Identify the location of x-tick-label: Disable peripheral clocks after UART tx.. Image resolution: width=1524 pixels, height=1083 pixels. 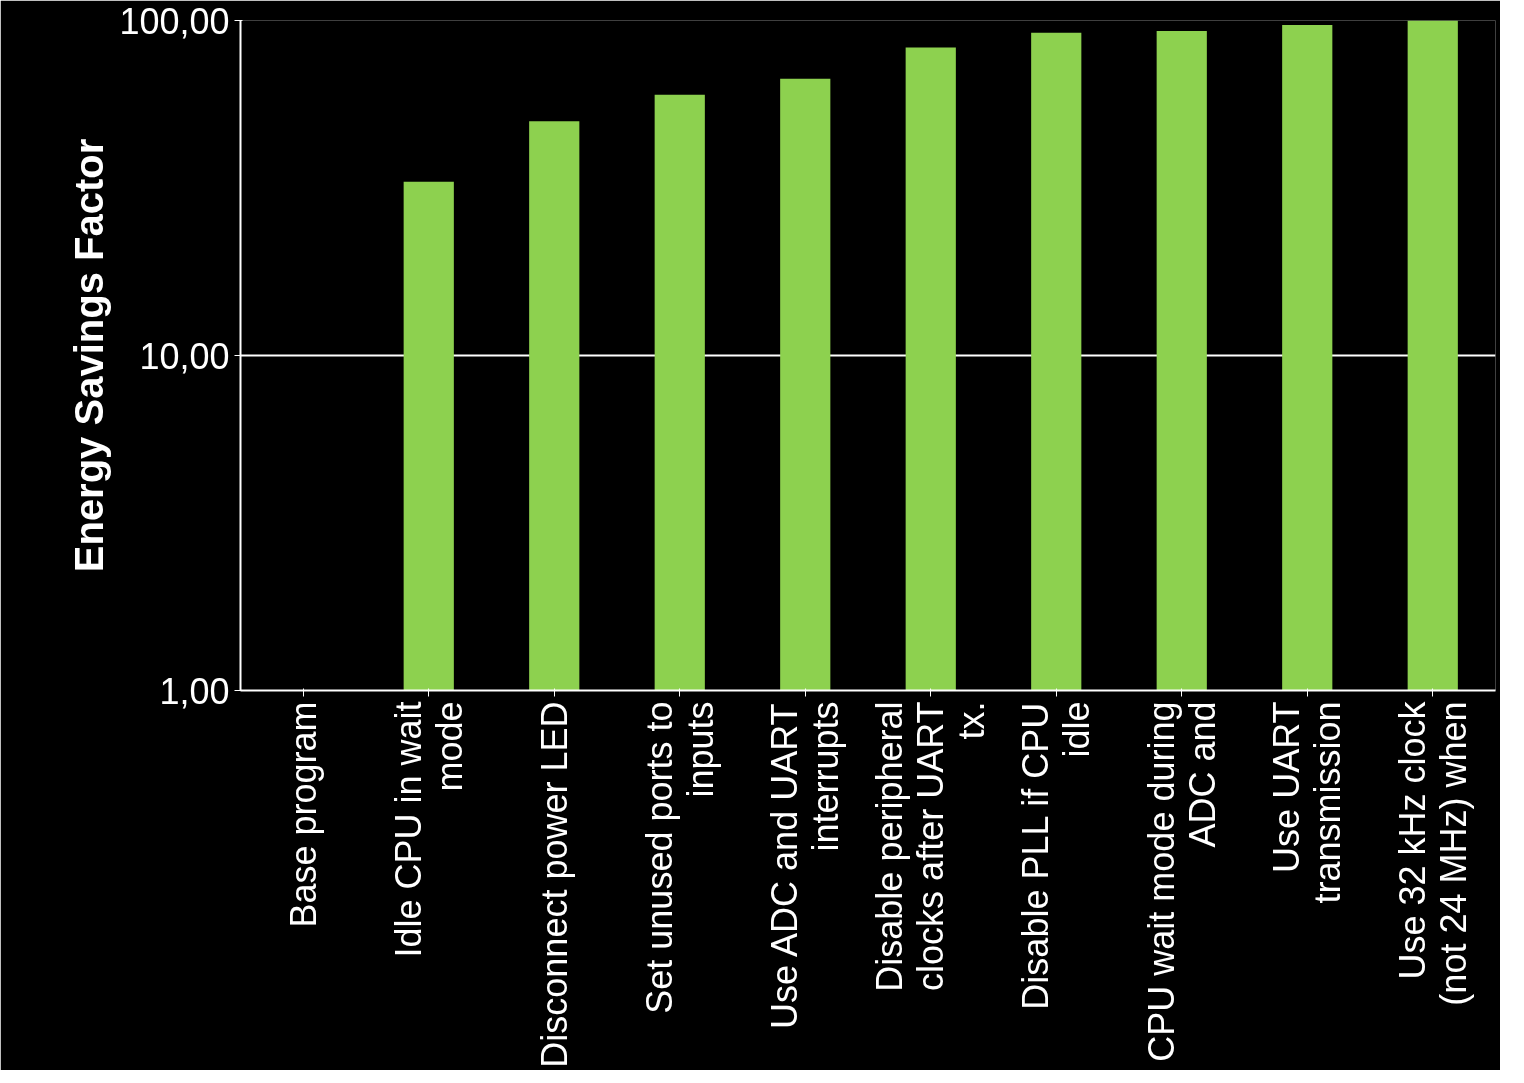
(931, 846).